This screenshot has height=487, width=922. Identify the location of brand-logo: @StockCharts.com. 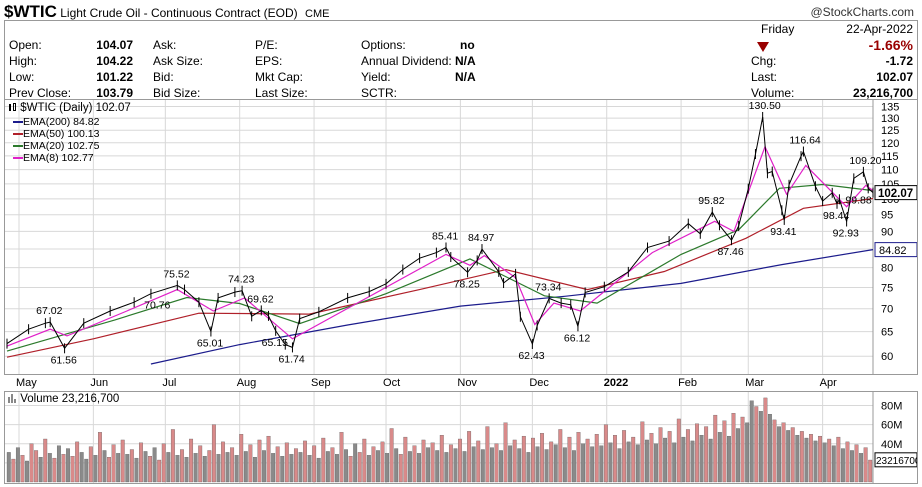
(862, 12).